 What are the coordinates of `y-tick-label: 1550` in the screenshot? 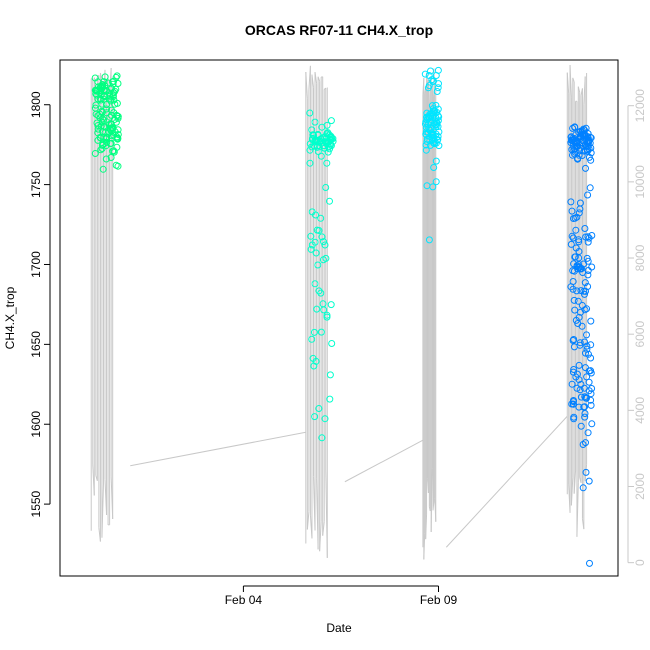 It's located at (36, 503).